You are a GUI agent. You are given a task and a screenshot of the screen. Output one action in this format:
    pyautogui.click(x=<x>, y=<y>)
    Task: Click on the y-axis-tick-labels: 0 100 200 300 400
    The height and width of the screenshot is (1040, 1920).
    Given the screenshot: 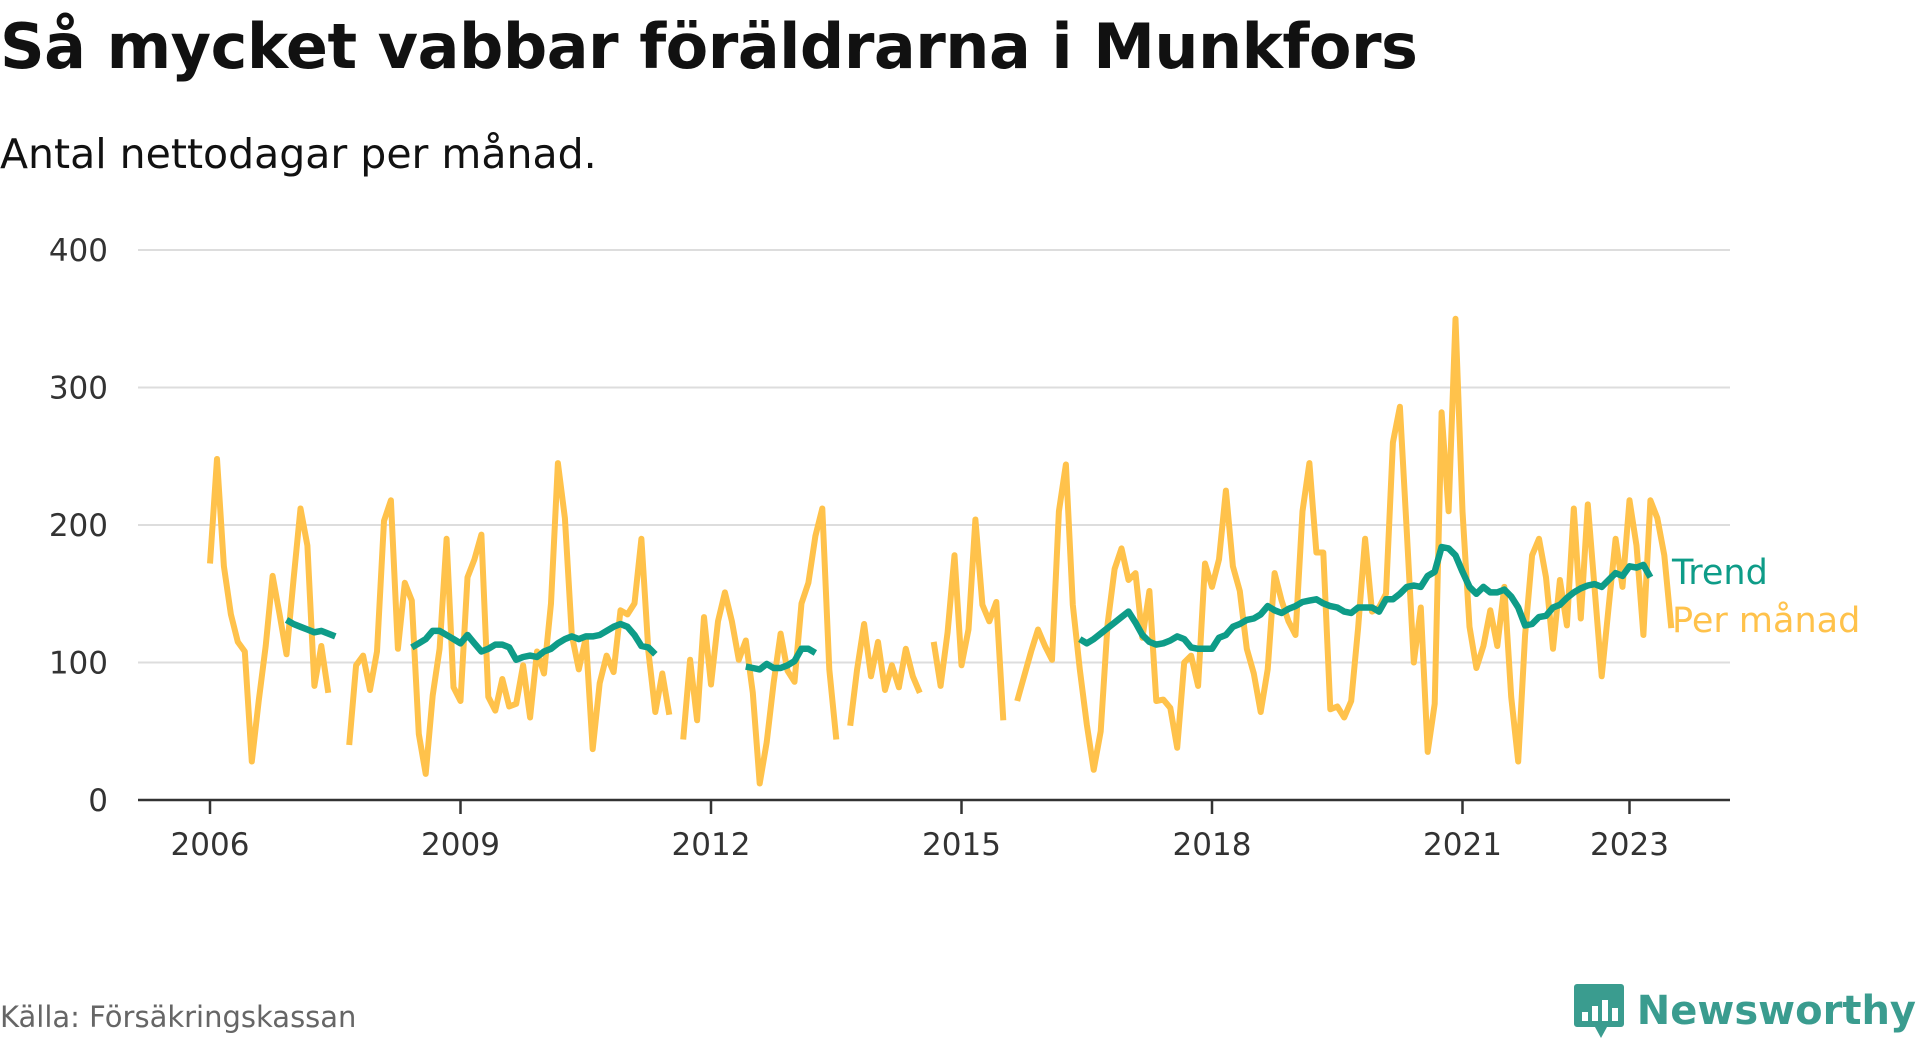 What is the action you would take?
    pyautogui.click(x=78, y=526)
    